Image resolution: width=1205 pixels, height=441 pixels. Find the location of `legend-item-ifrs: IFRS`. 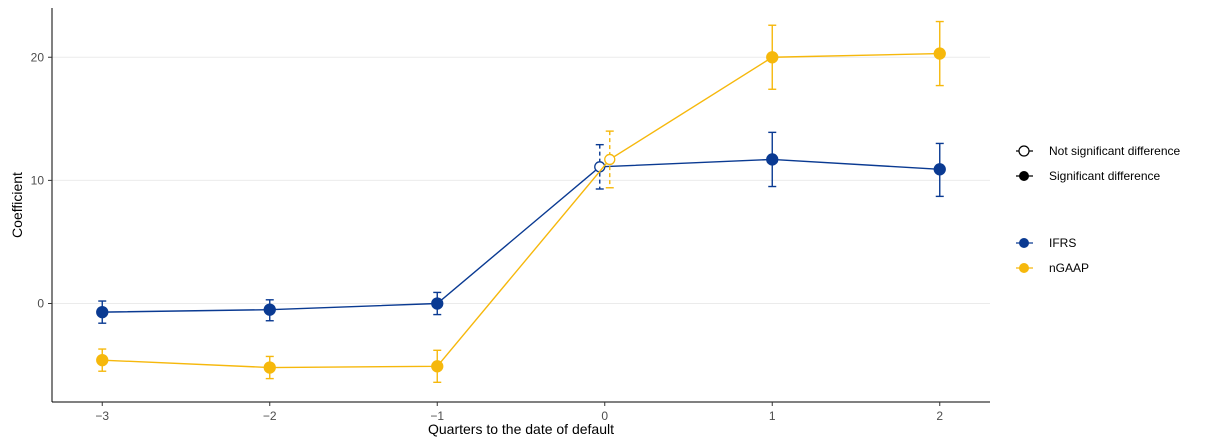

legend-item-ifrs: IFRS is located at coordinates (1046, 243).